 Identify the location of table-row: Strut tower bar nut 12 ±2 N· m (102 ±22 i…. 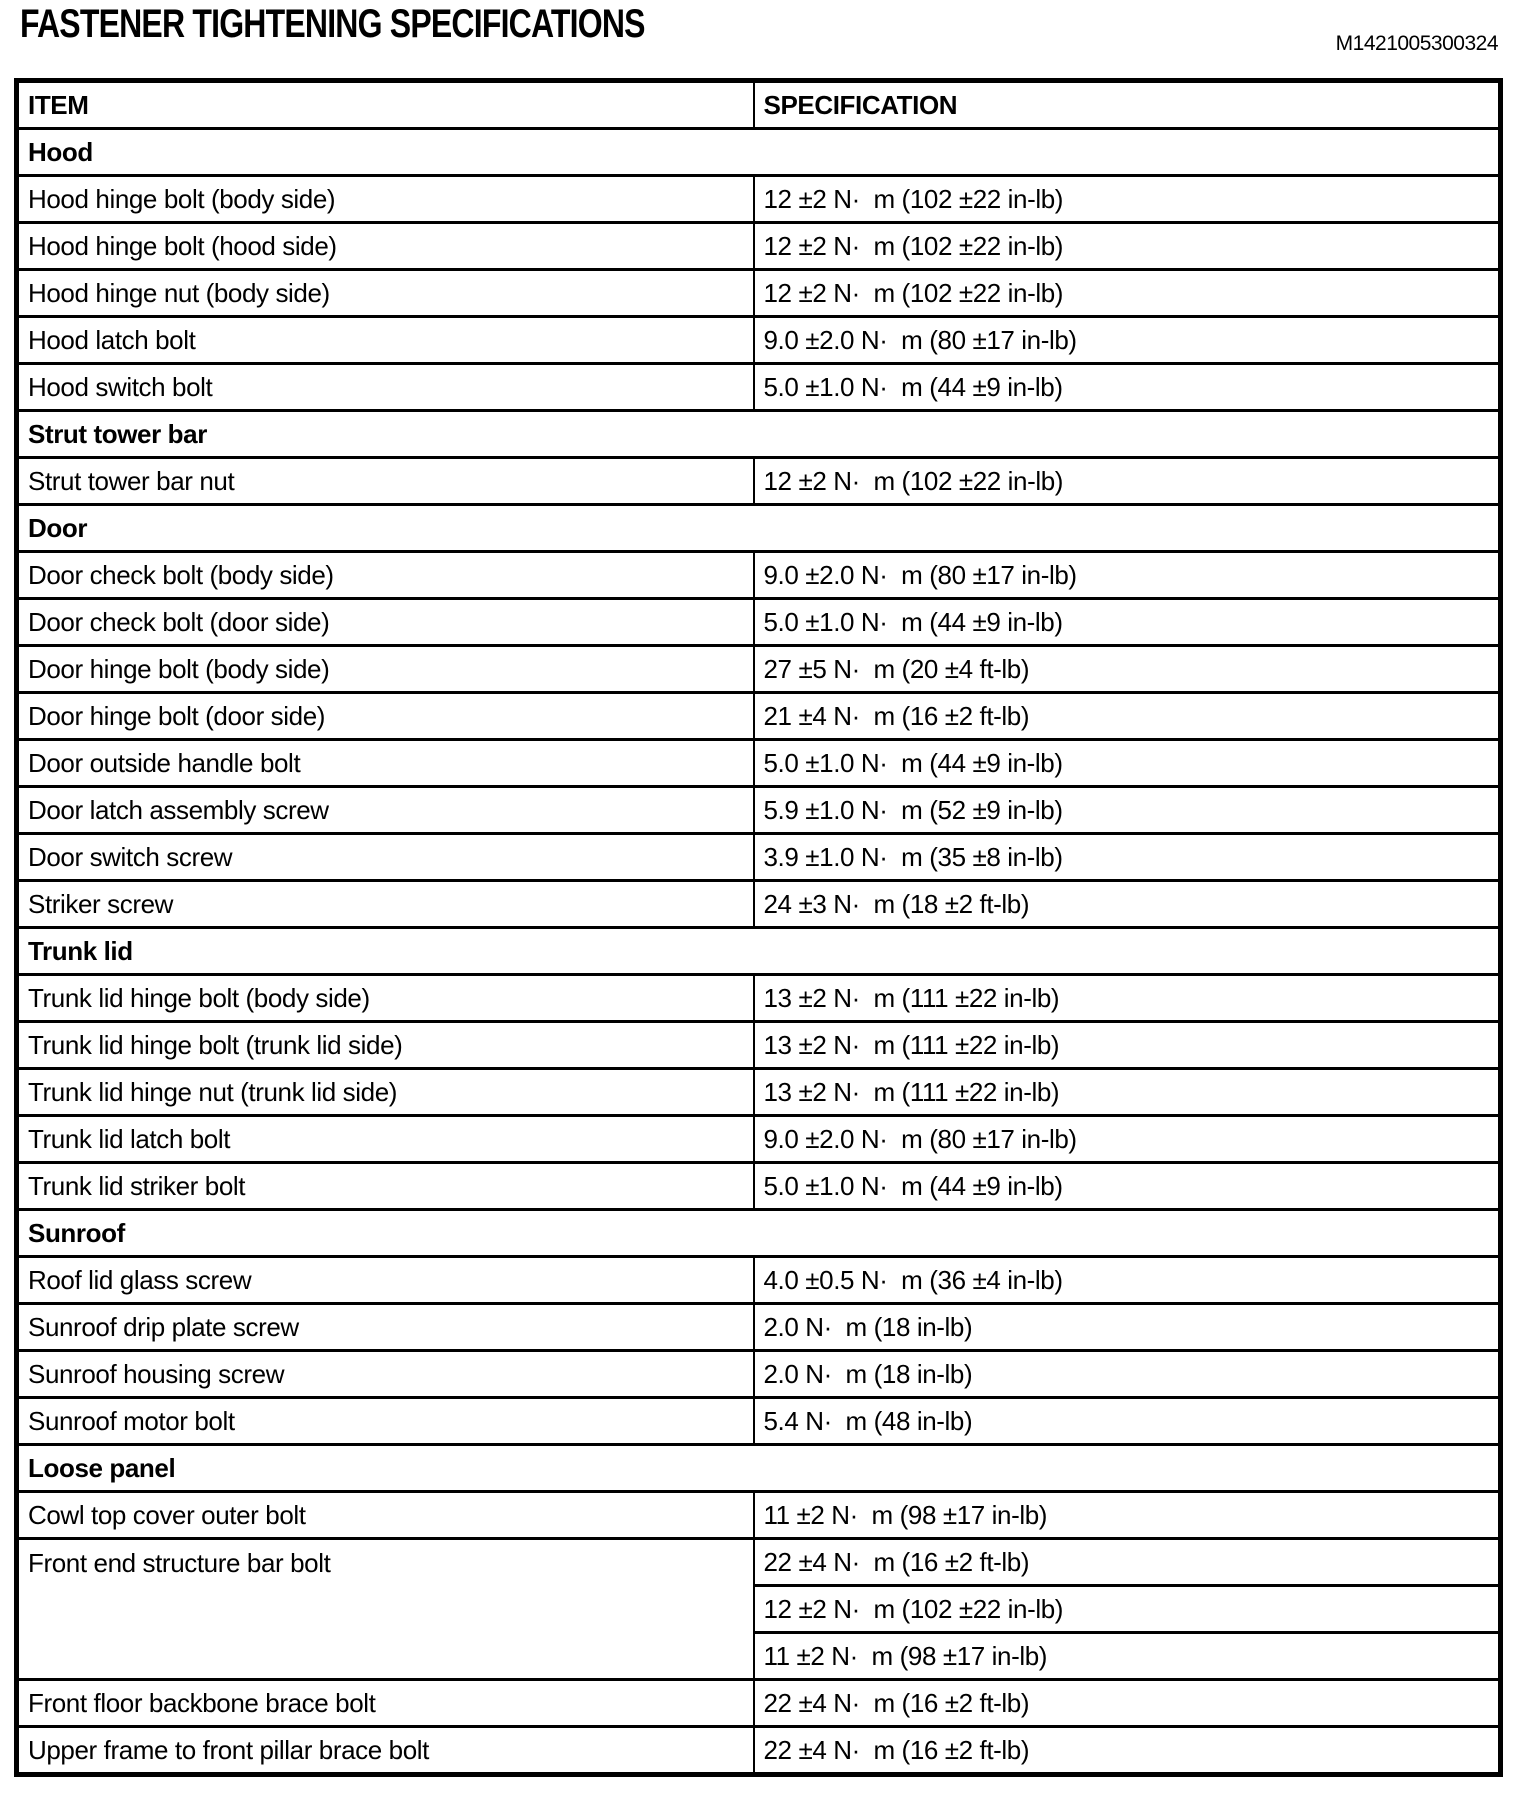
(758, 481).